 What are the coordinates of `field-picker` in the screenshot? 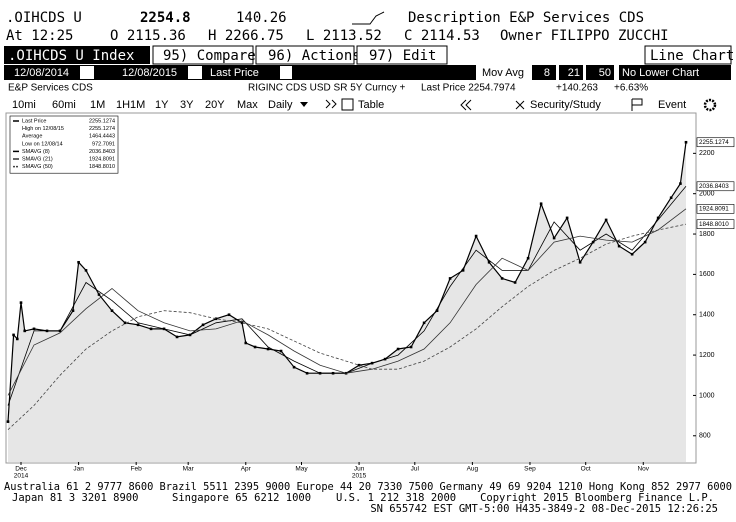 It's located at (286, 72).